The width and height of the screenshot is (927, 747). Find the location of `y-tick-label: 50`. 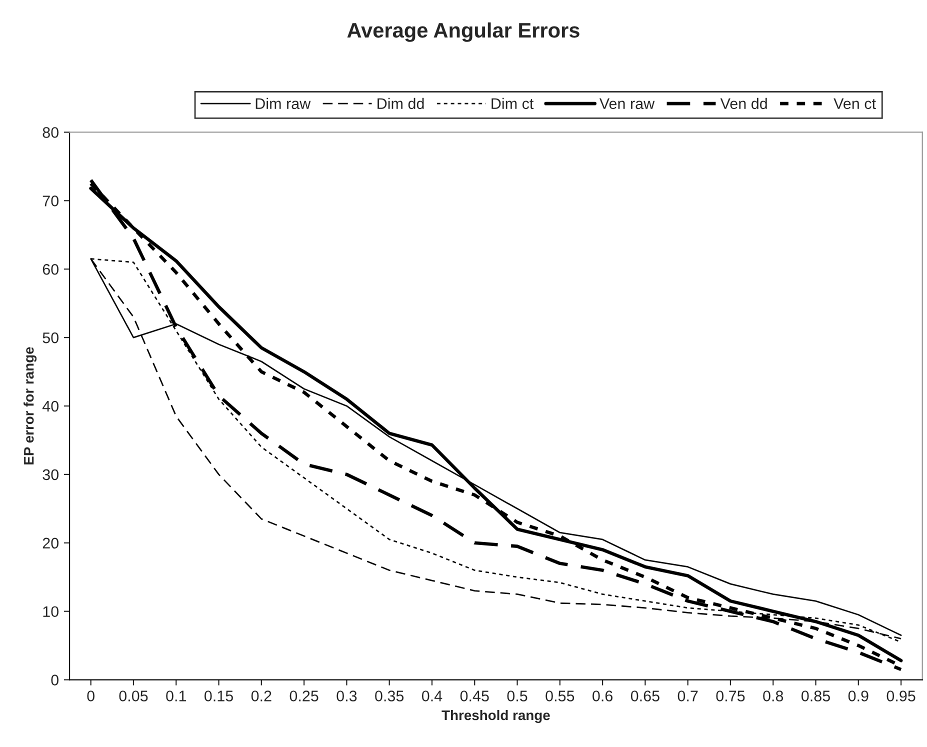

y-tick-label: 50 is located at coordinates (50, 338).